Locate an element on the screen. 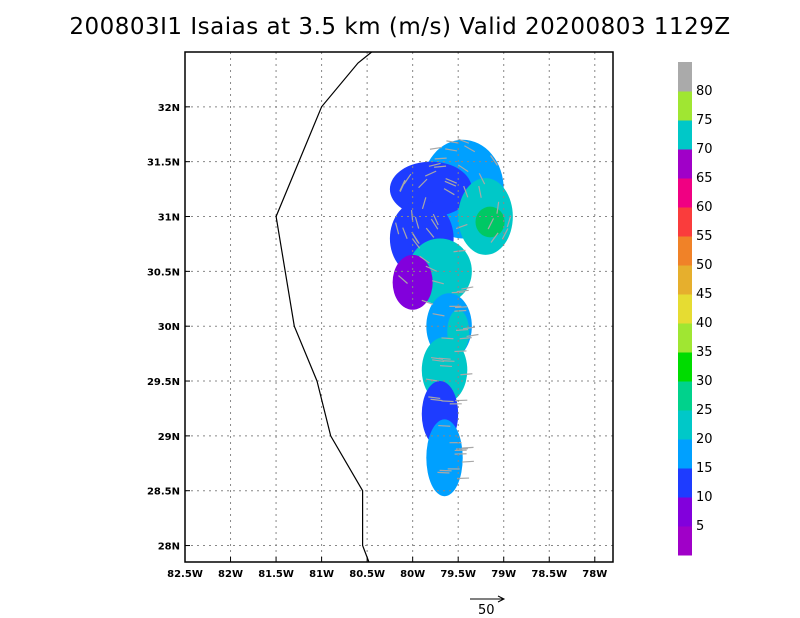  latitude-axis: 28N 28.5N 29N 29.5N 30N 30.5N 31N 31.5N 32N is located at coordinates (168, 328).